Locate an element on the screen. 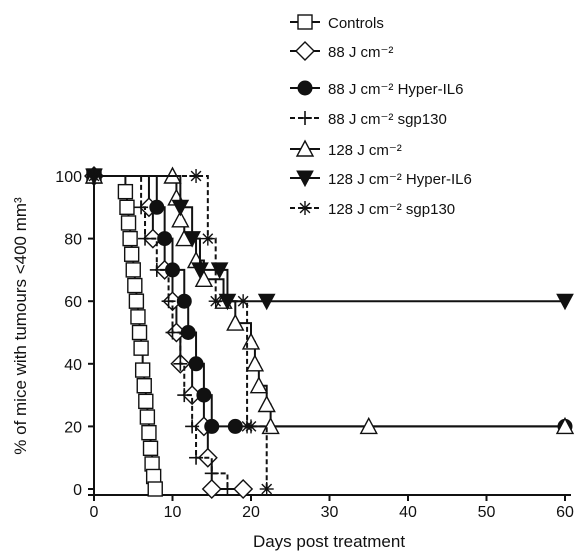 This screenshot has height=554, width=577. legend-label: 128 J cm⁻² sgp130 is located at coordinates (391, 209).